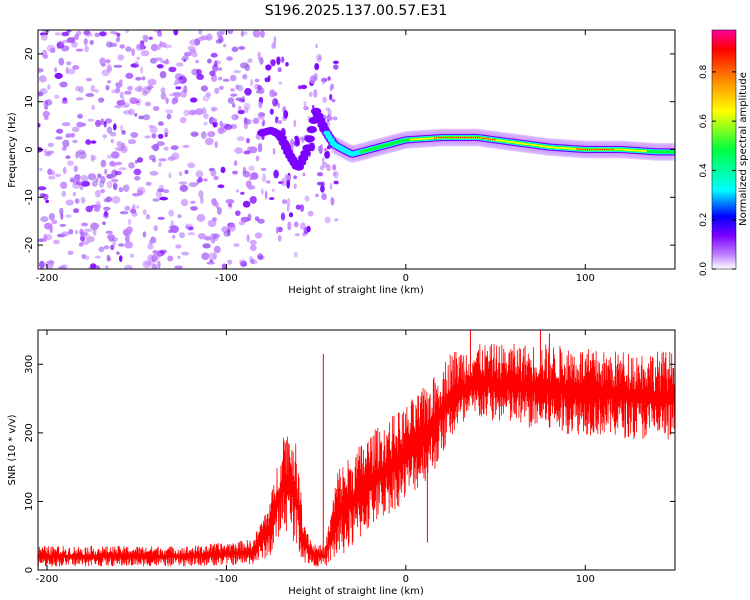 This screenshot has width=750, height=600. What do you see at coordinates (704, 269) in the screenshot?
I see `colorbar-tick-label: 0.0` at bounding box center [704, 269].